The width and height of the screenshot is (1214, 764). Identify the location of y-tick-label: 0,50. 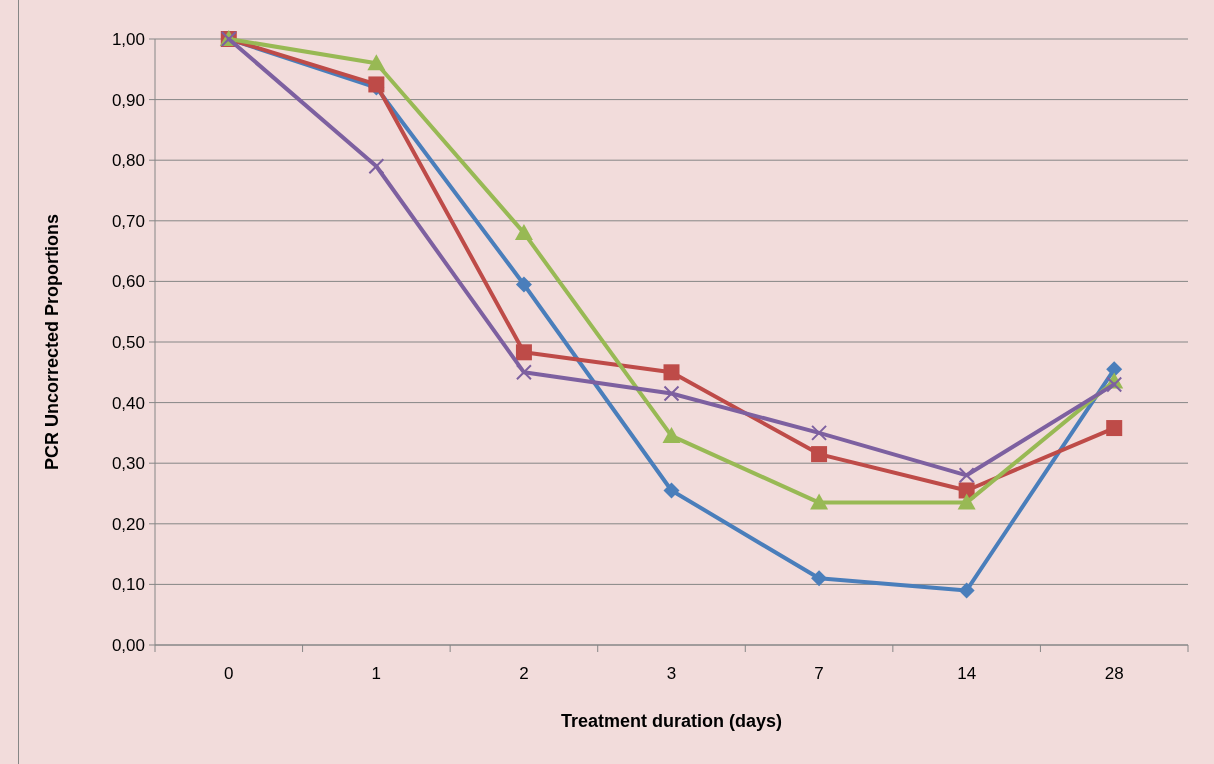
(128, 342).